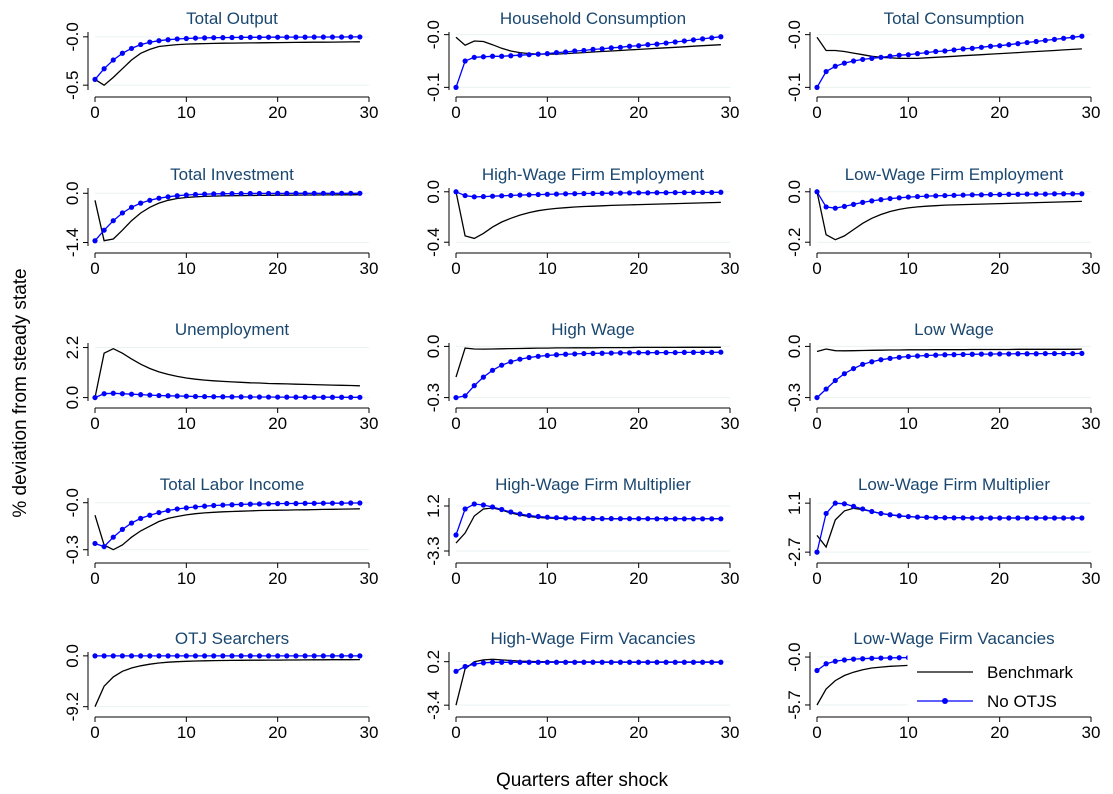  What do you see at coordinates (954, 18) in the screenshot?
I see `panel-title: Total Consumption` at bounding box center [954, 18].